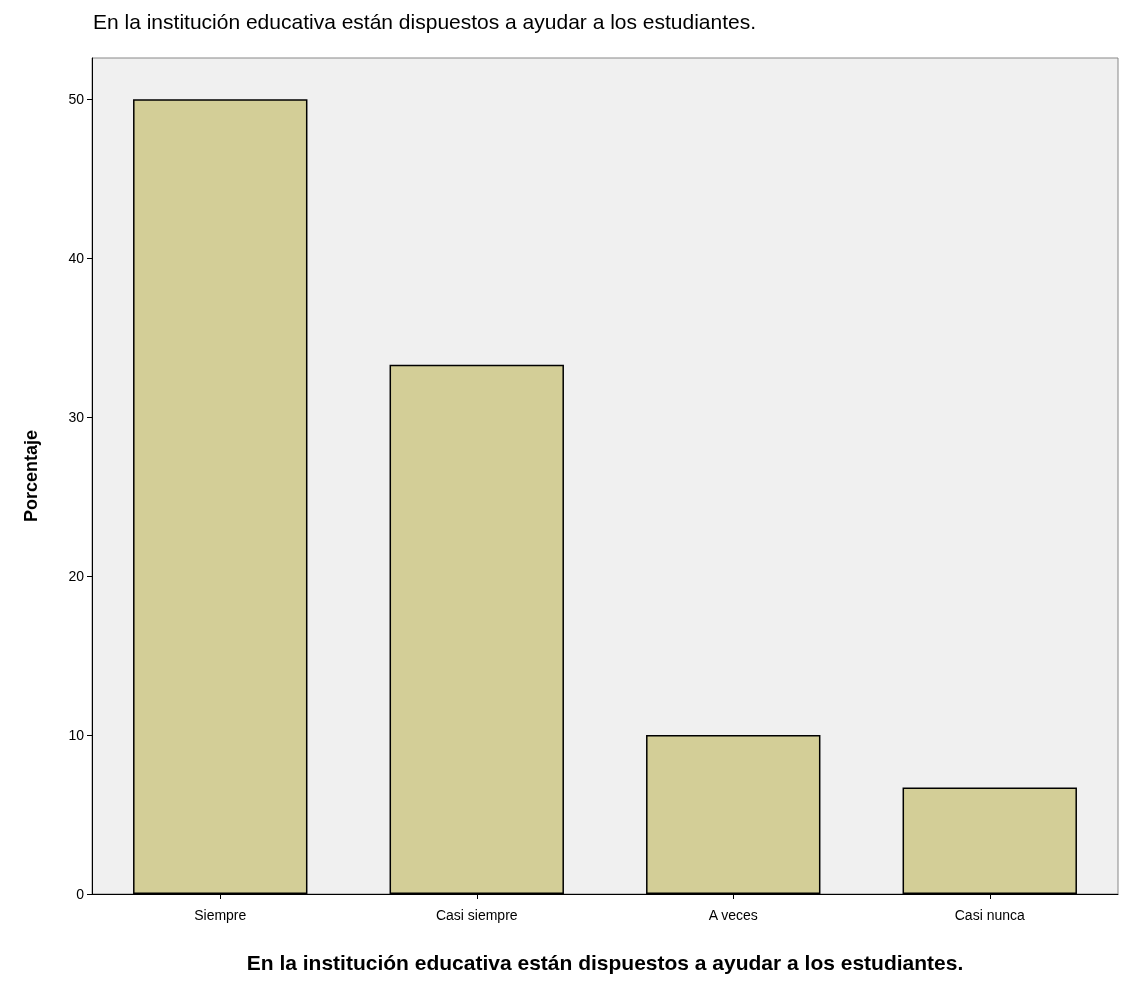  What do you see at coordinates (605, 962) in the screenshot?
I see `x-axis-title: En la institución educativa están dispuestos a ayudar a los estudiantes.` at bounding box center [605, 962].